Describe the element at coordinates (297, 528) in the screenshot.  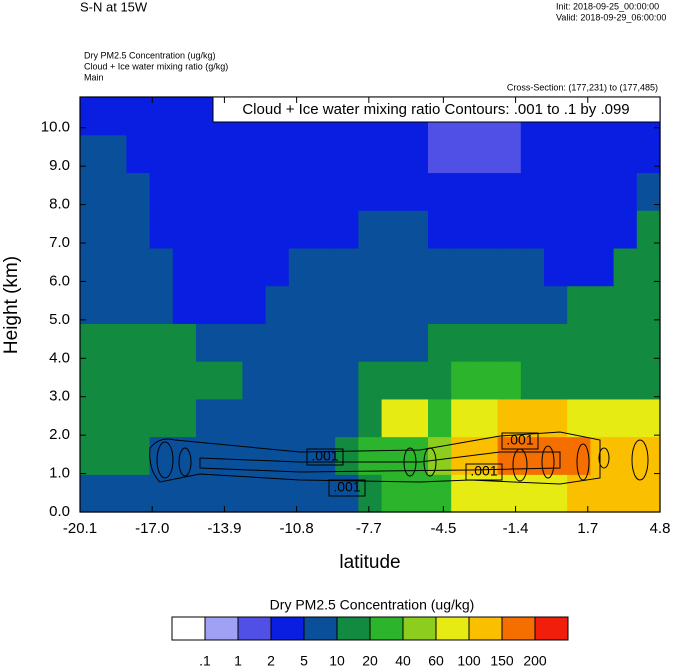
I see `x-tick-label: -10.8` at that location.